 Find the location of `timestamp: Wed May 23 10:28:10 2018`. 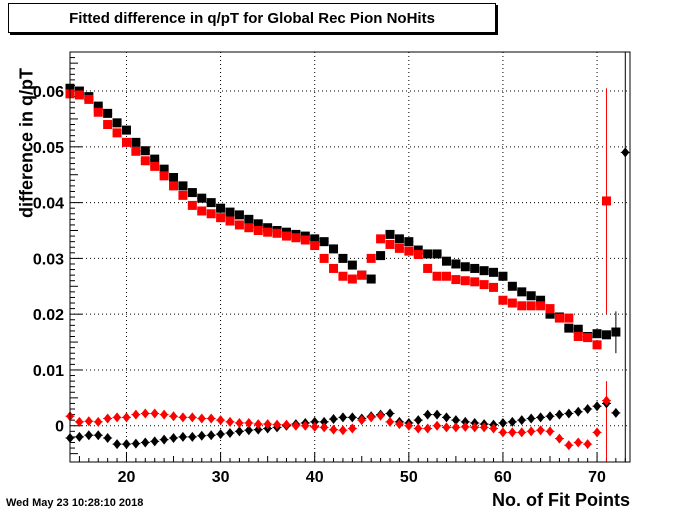

timestamp: Wed May 23 10:28:10 2018 is located at coordinates (75, 503).